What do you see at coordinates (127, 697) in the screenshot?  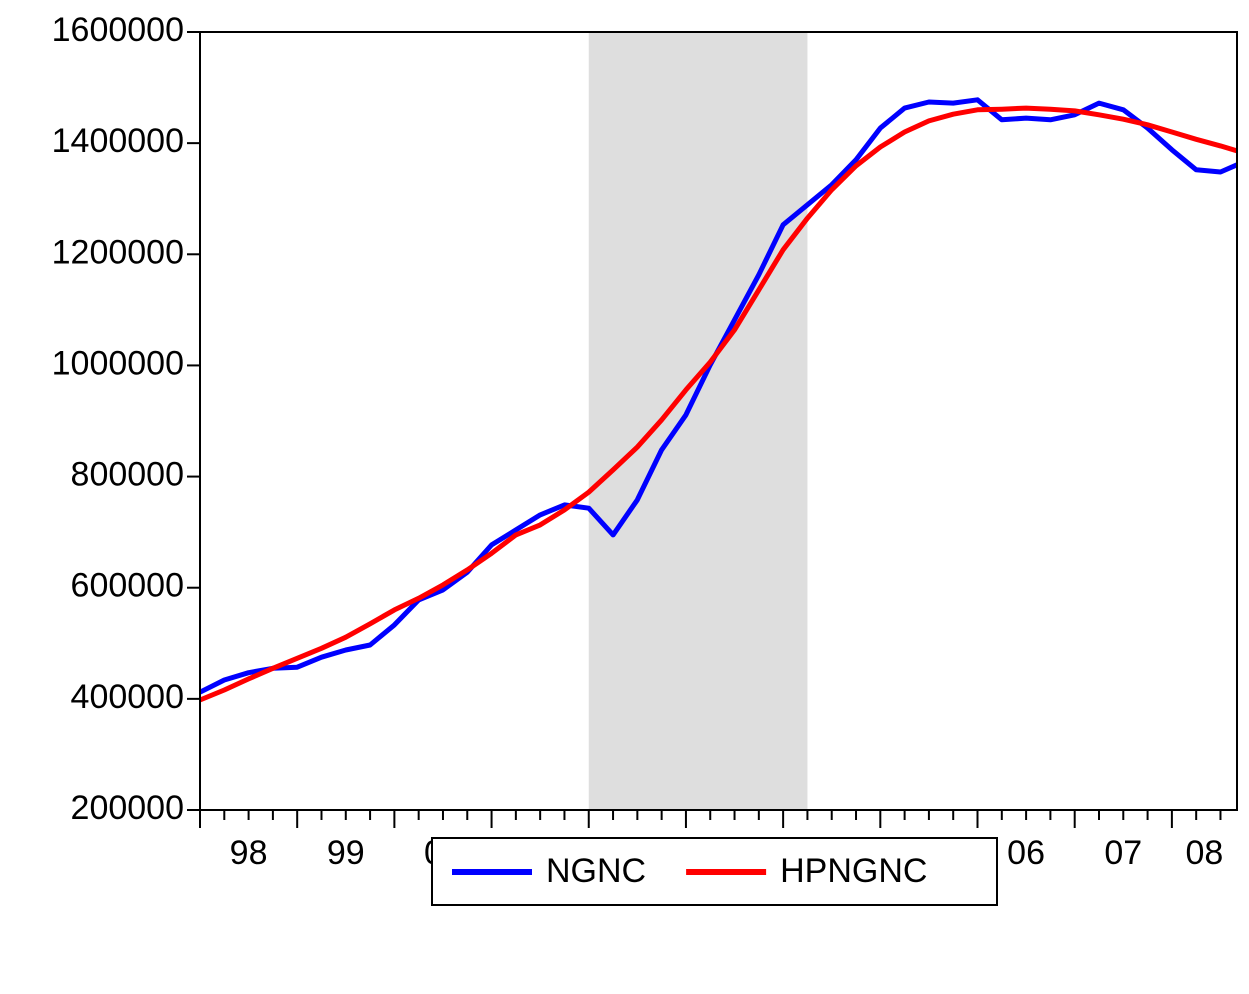 I see `y-tick-label: 400000` at bounding box center [127, 697].